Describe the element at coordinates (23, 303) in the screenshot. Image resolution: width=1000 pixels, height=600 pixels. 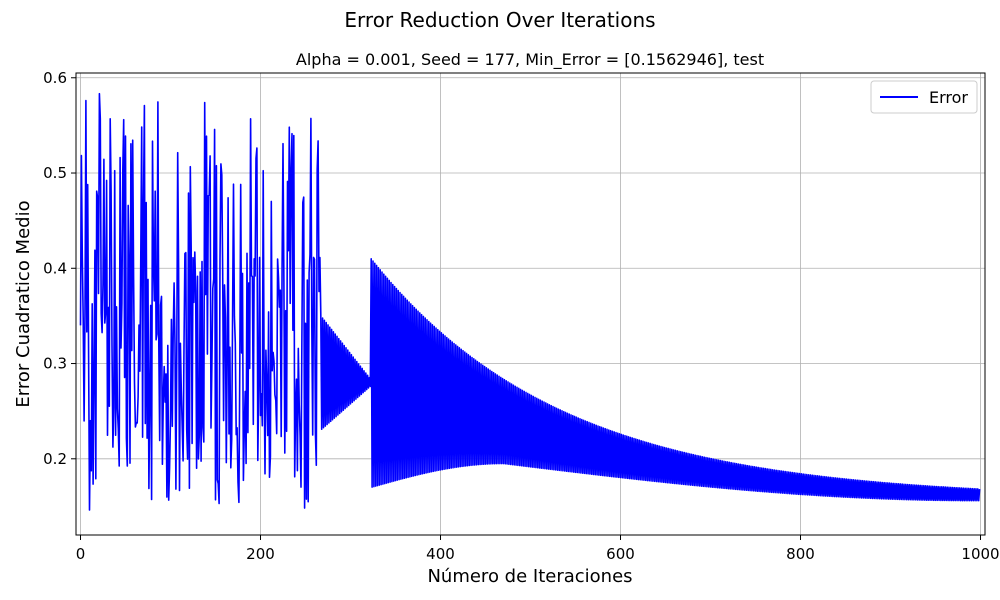
I see `y-axis-label: Error Cuadratico Medio` at that location.